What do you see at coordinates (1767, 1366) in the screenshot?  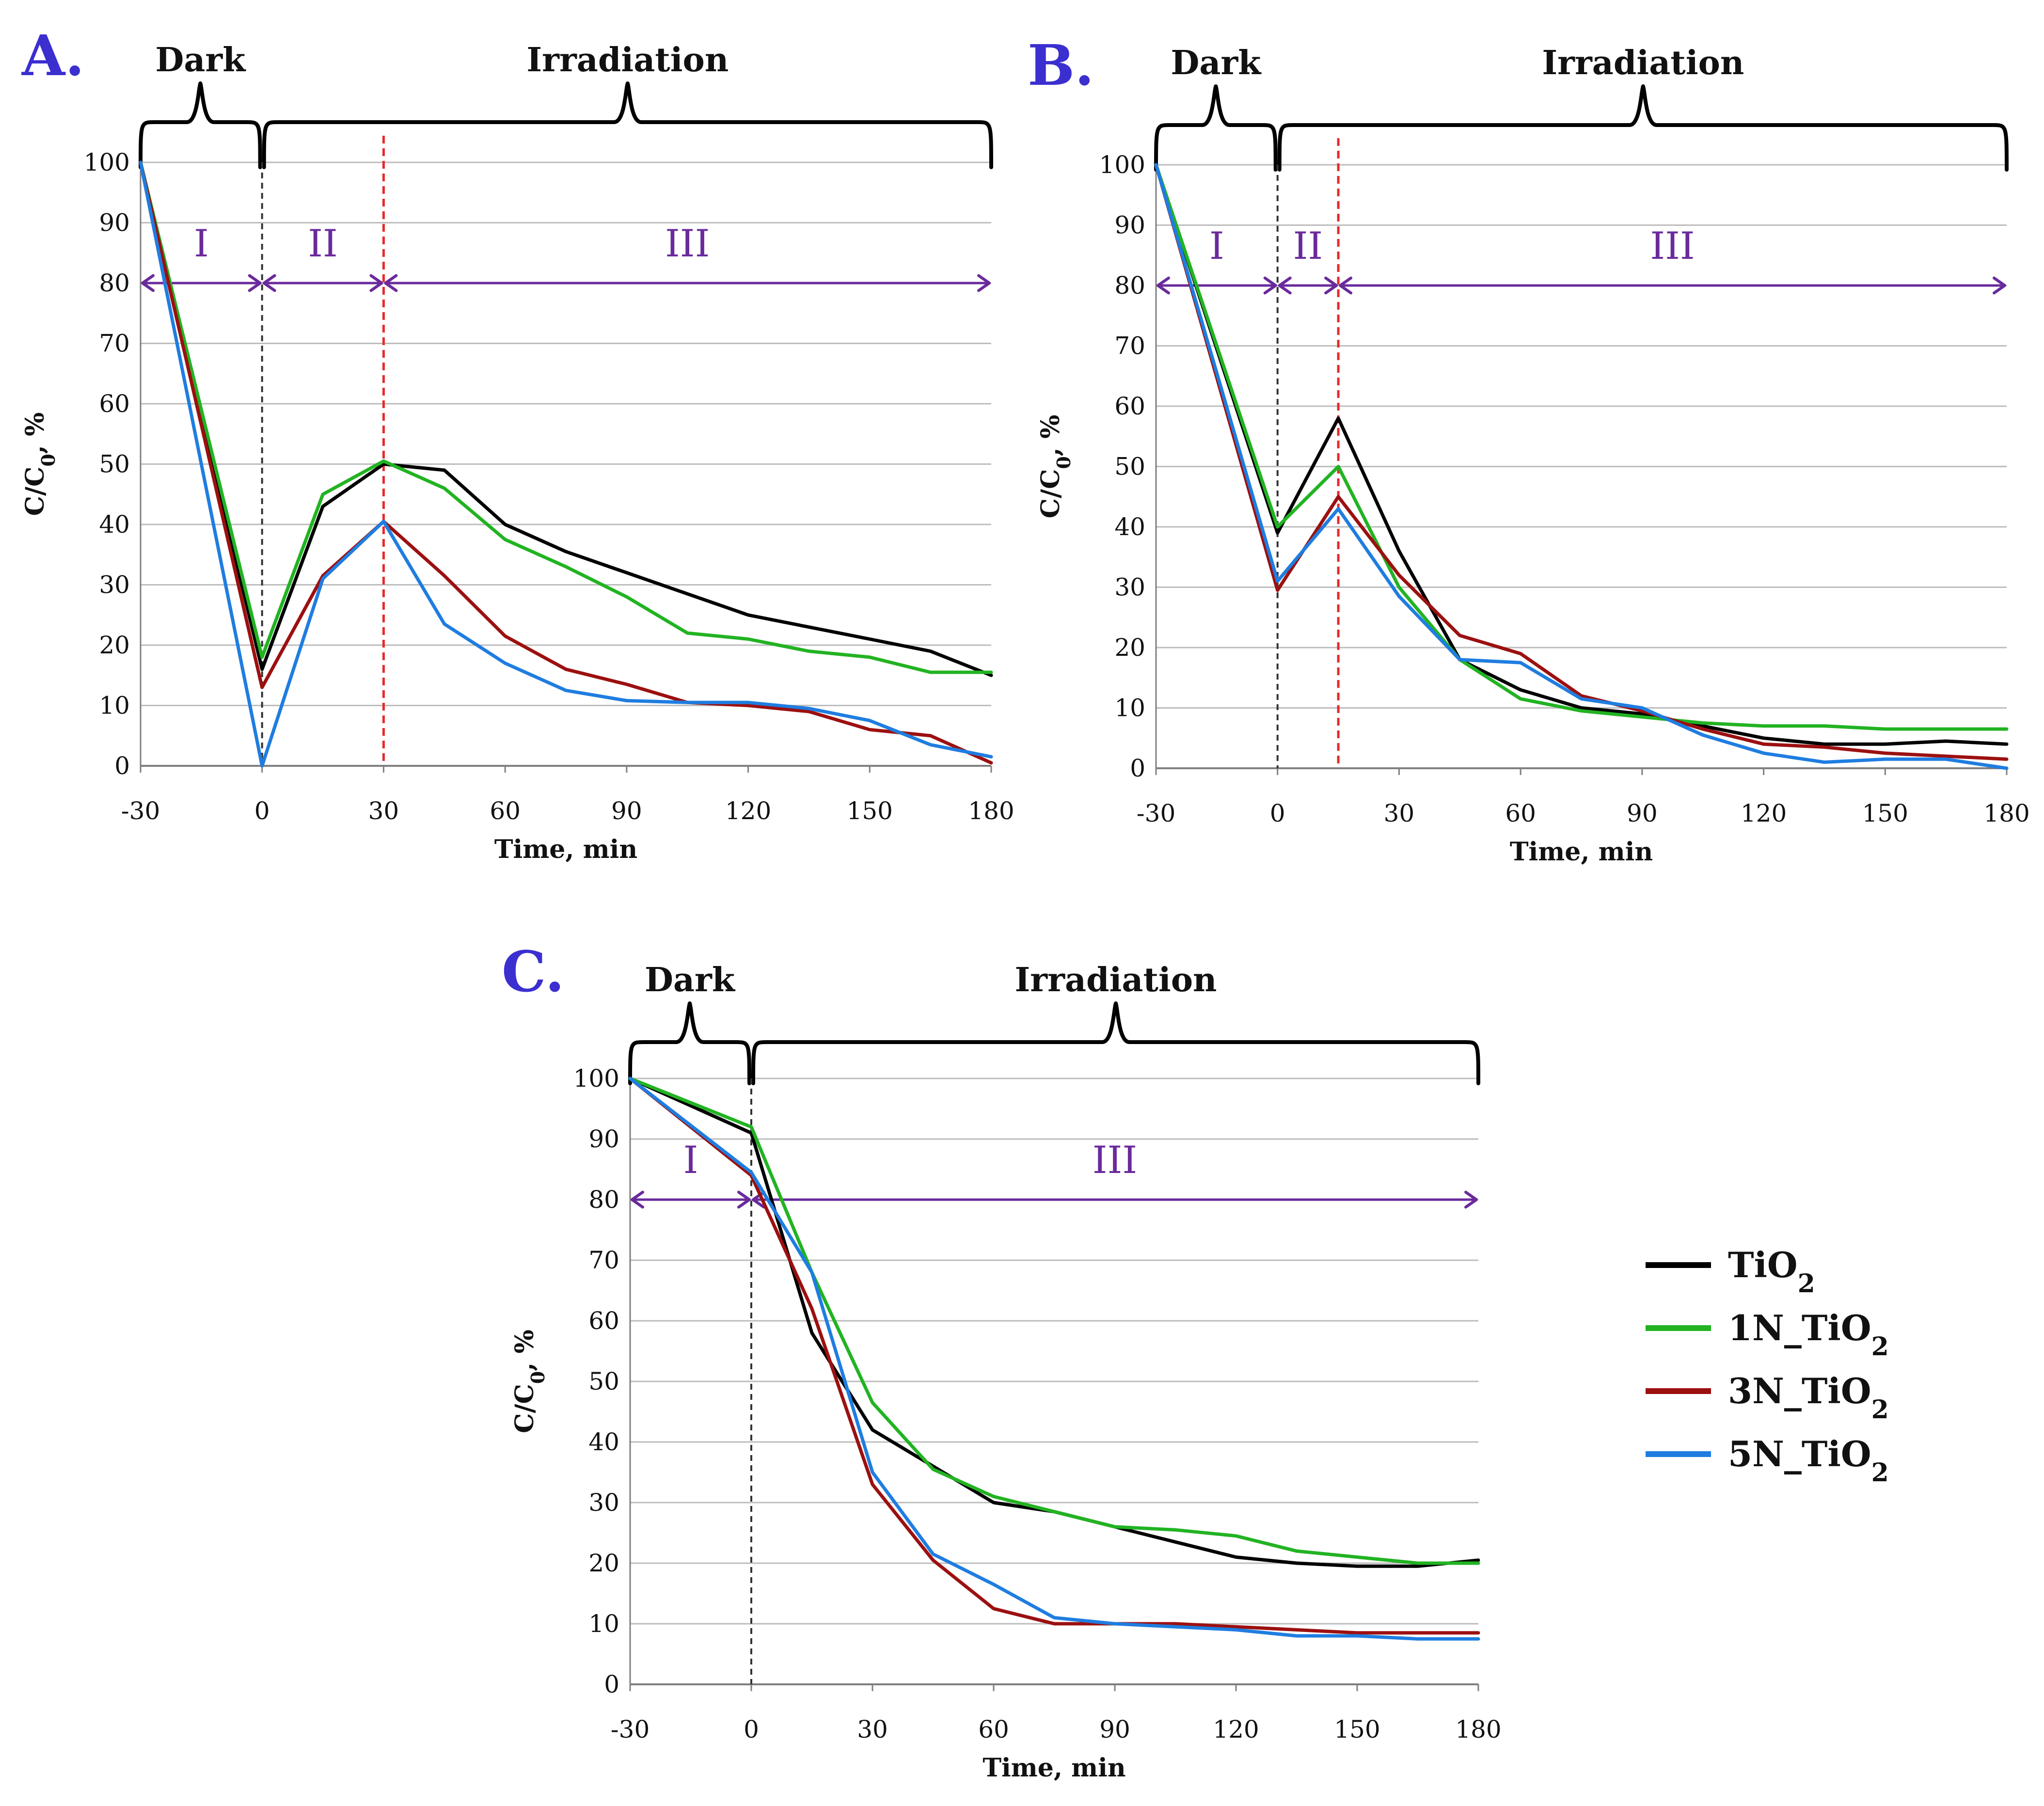 I see `legend: TiO2 1N_TiO2 3N_TiO2 5N_TiO2` at bounding box center [1767, 1366].